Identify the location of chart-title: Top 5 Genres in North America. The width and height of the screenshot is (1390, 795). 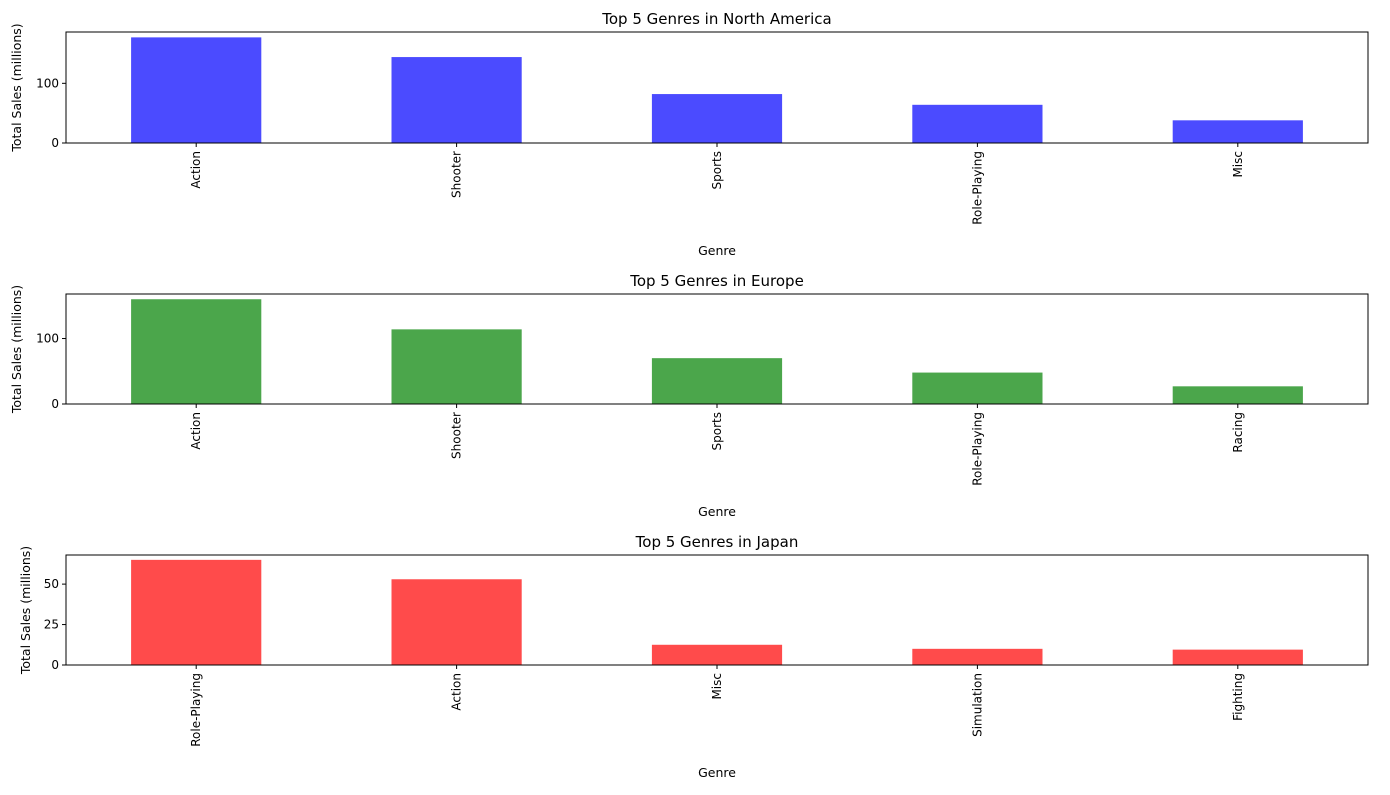
(716, 19).